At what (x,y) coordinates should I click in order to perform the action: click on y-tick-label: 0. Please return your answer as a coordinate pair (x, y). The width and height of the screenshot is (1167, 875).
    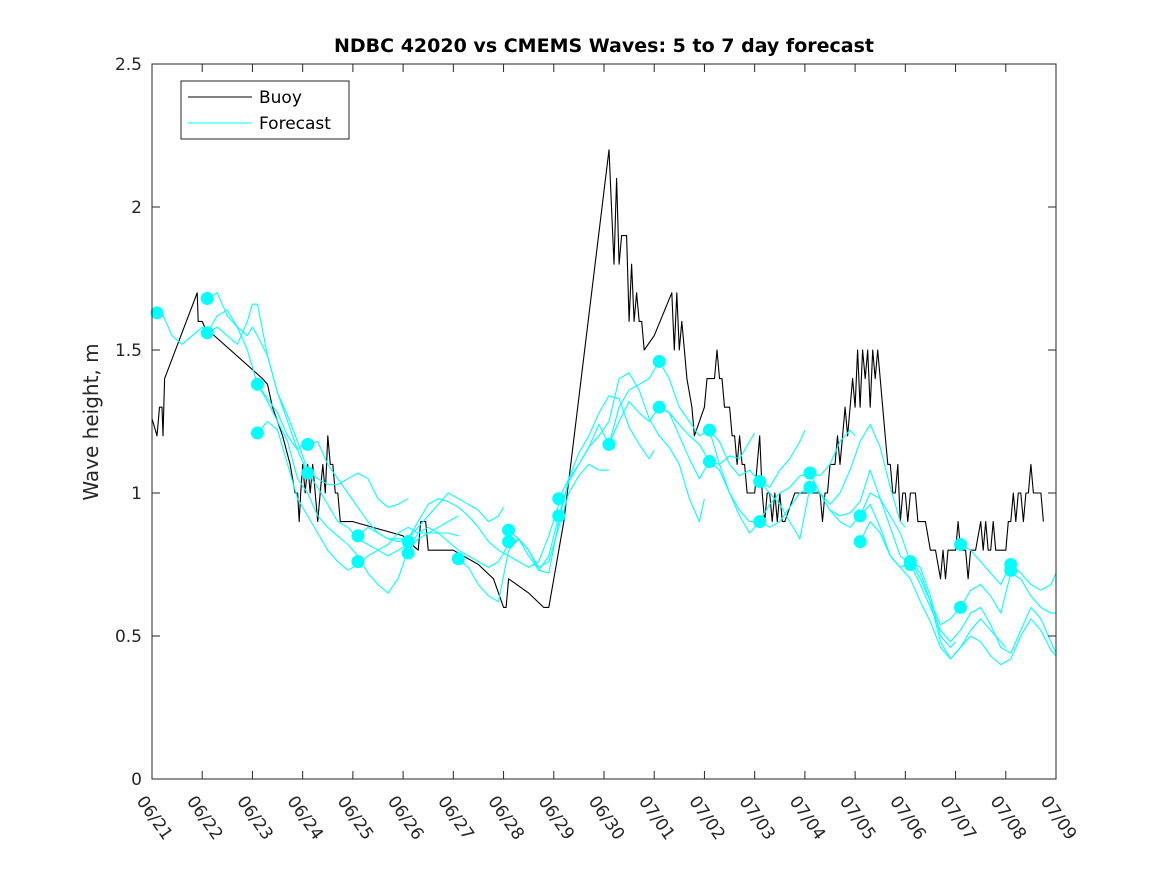
    Looking at the image, I should click on (136, 780).